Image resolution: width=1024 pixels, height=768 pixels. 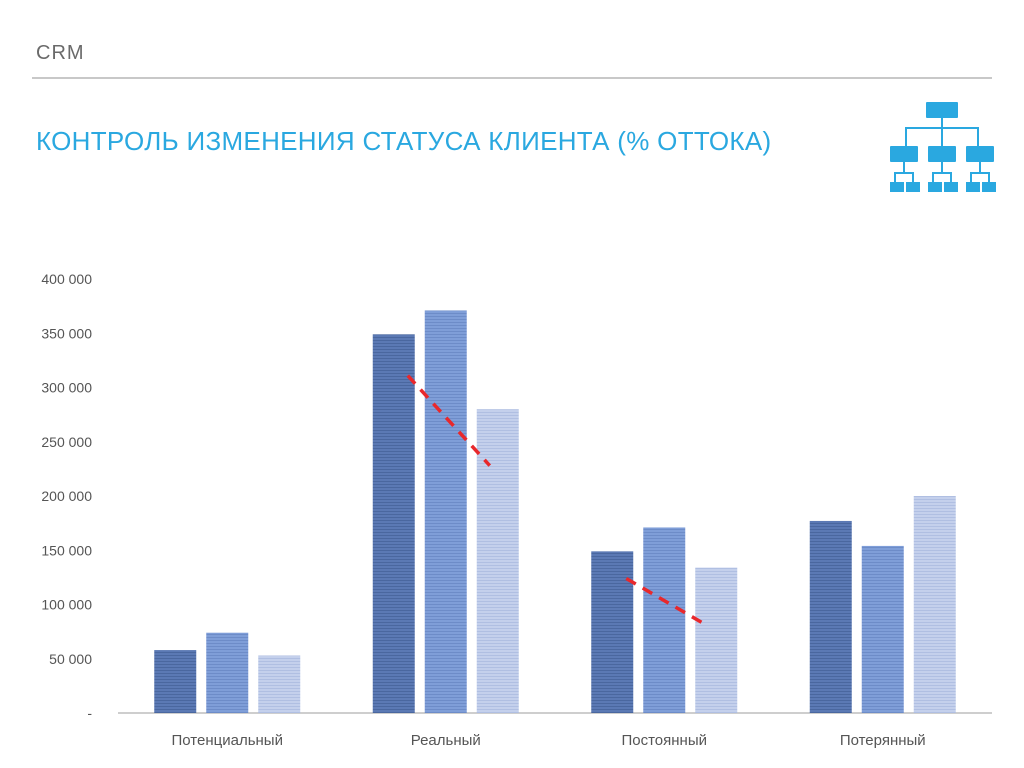 I want to click on x-tick-label: Потенциальный, so click(x=227, y=740).